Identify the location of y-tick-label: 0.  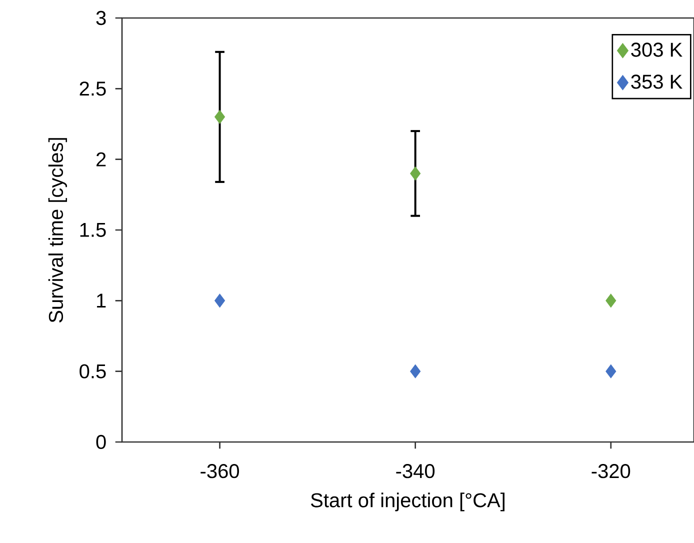
(101, 442).